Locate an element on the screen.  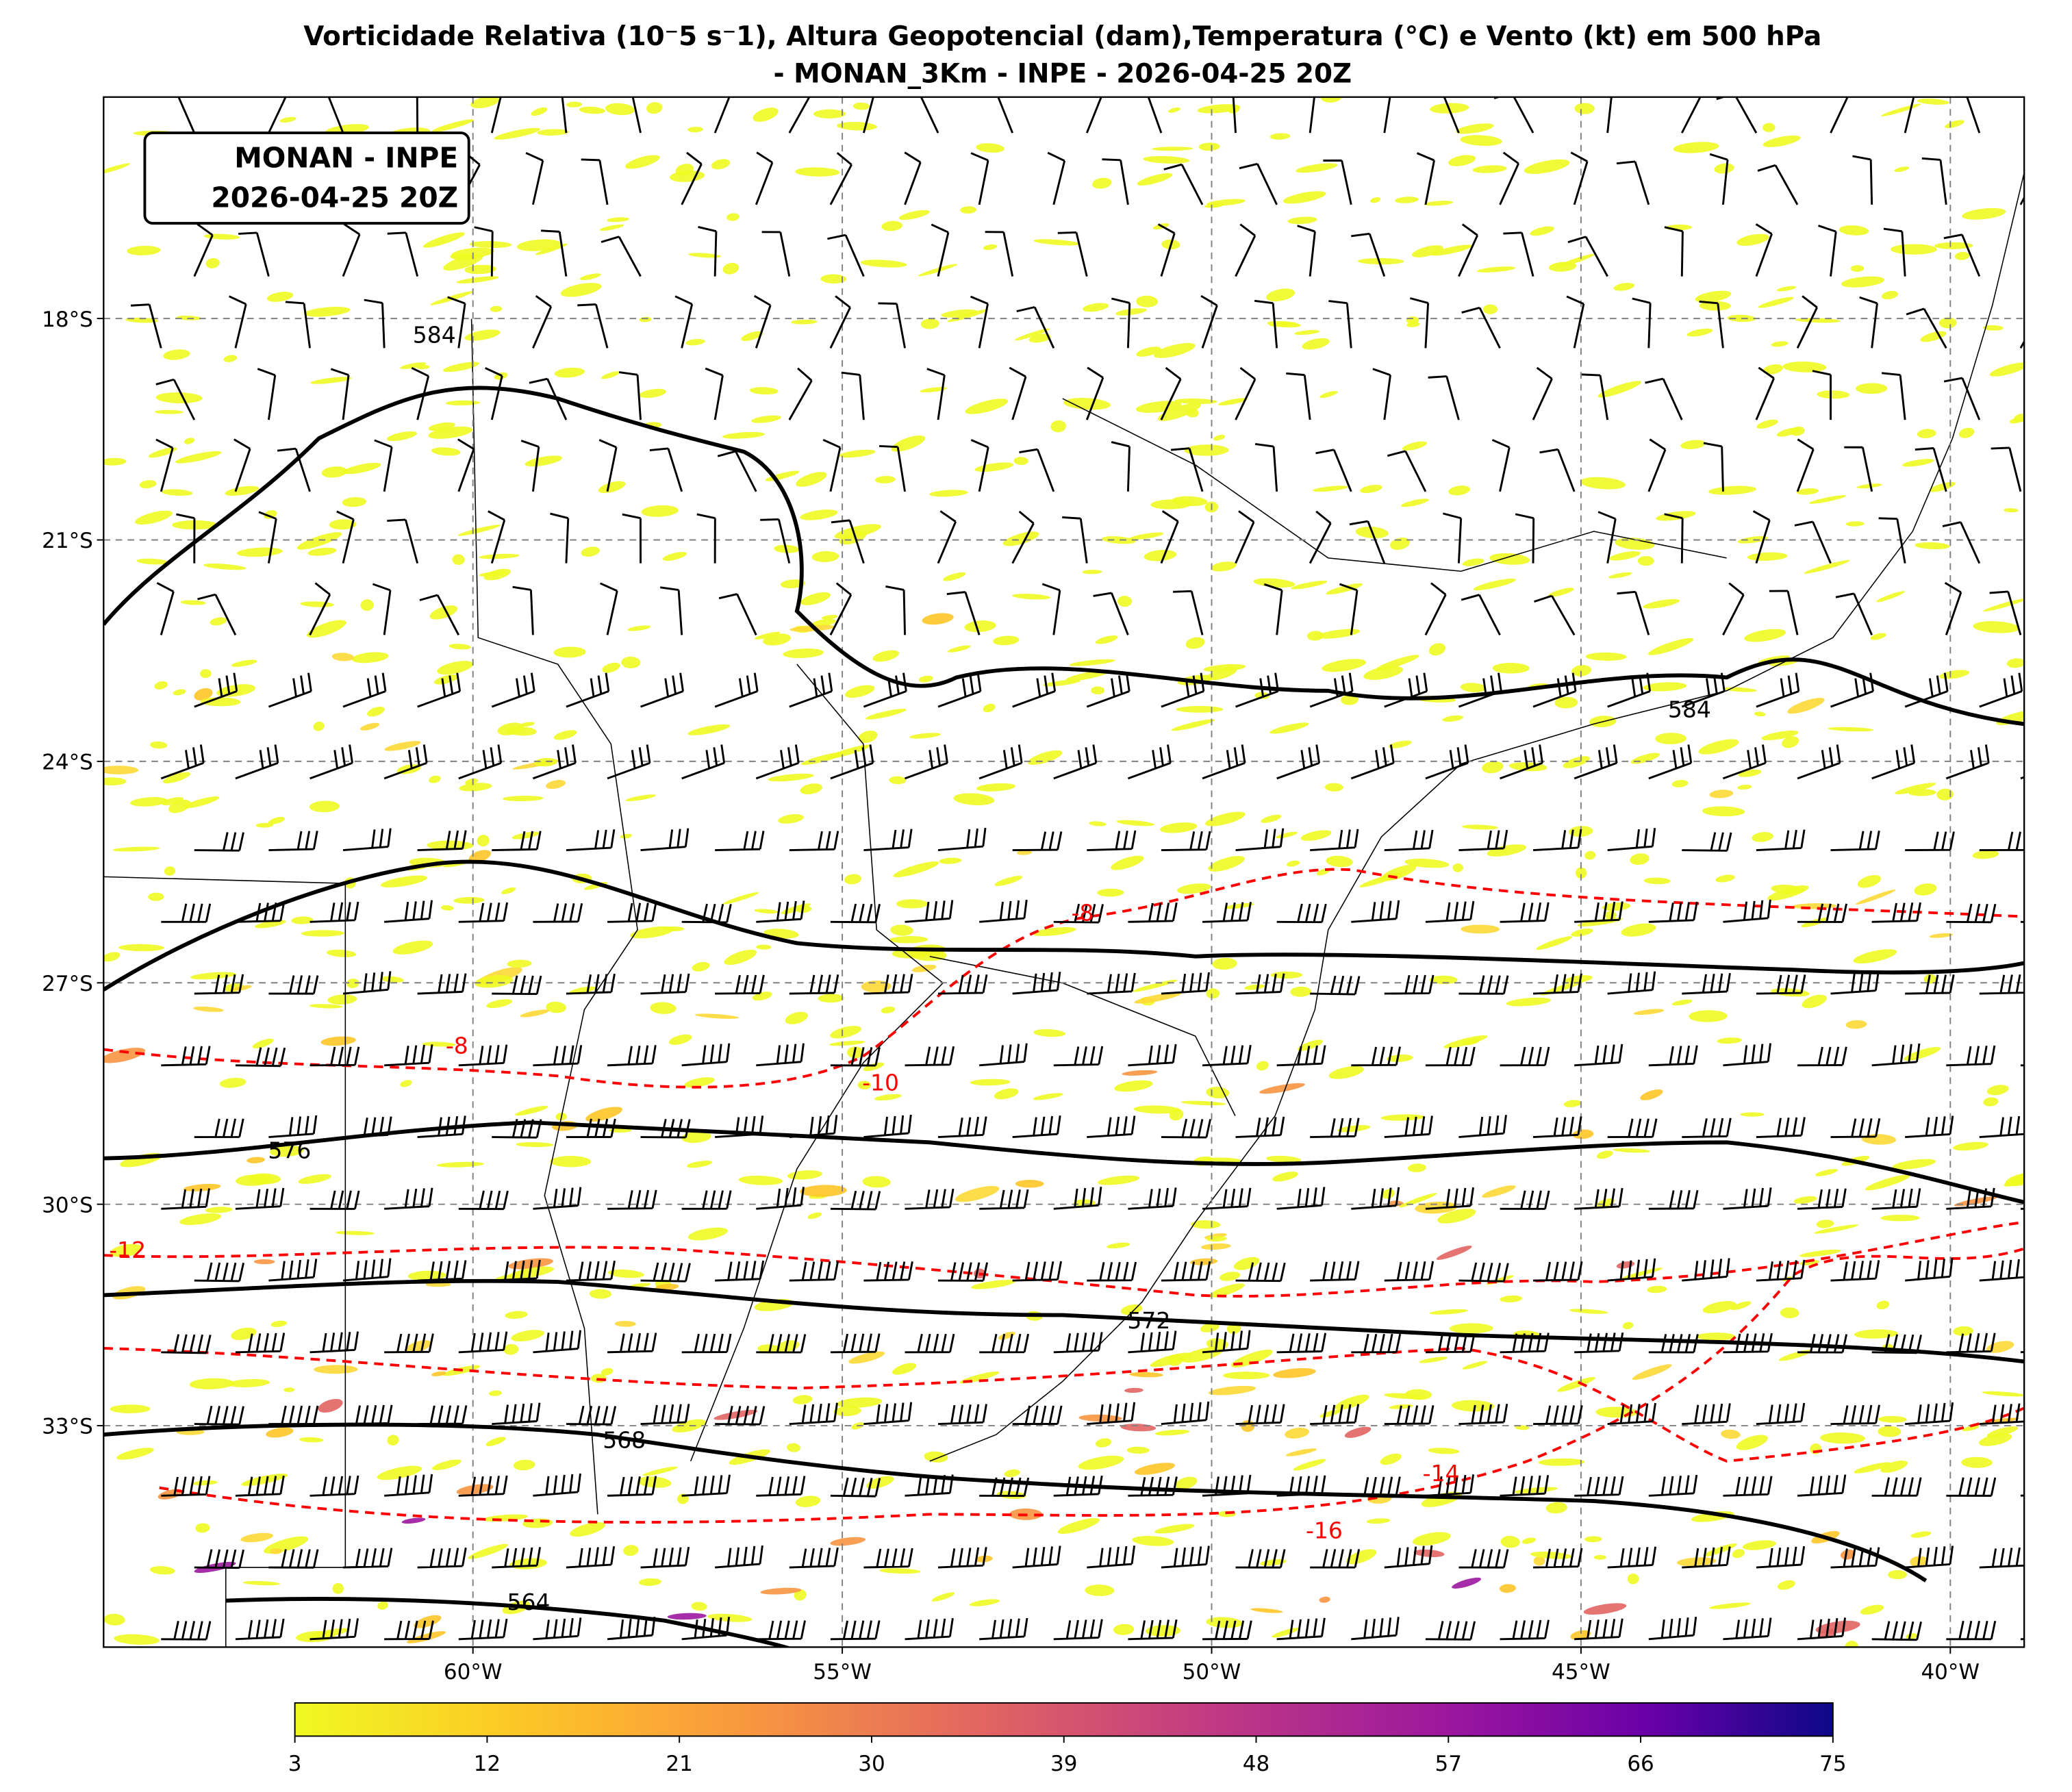
colorbar-tick-label: 21 is located at coordinates (679, 1764).